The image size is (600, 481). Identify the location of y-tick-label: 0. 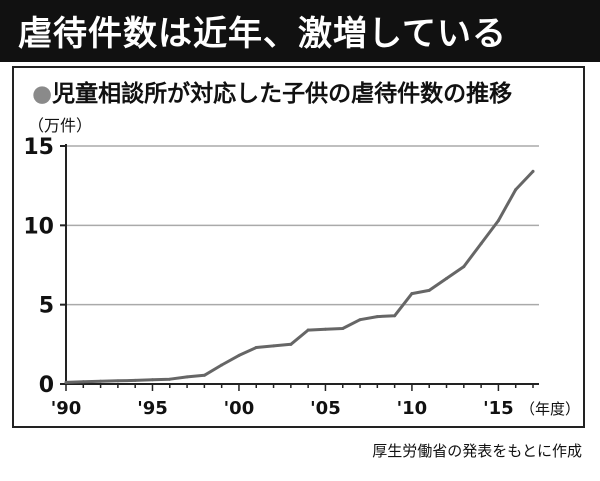
(46, 385).